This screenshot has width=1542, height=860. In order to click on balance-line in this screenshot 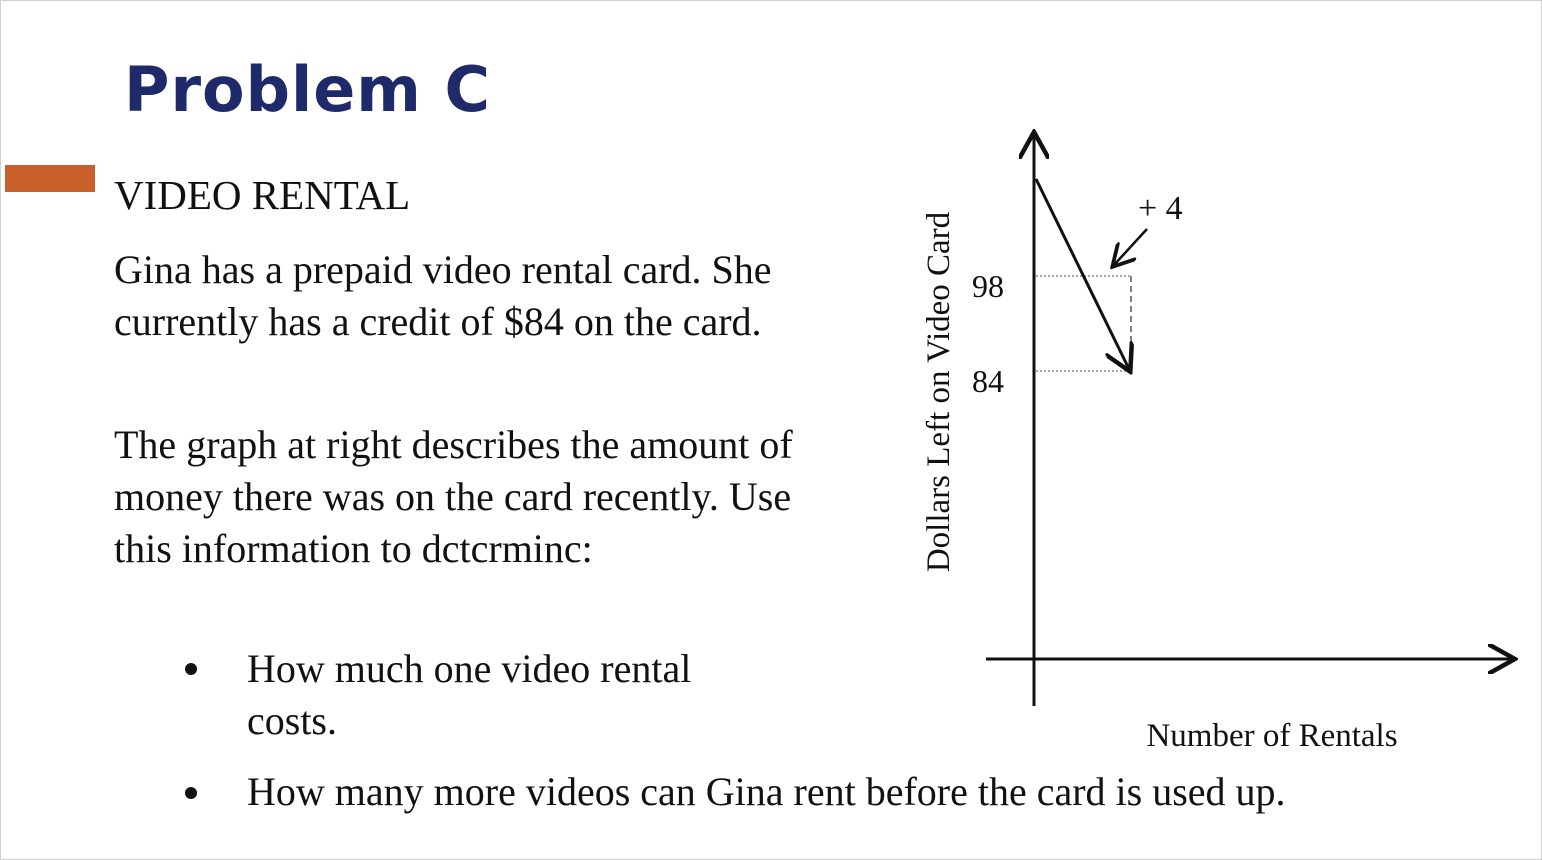, I will do `click(1081, 273)`.